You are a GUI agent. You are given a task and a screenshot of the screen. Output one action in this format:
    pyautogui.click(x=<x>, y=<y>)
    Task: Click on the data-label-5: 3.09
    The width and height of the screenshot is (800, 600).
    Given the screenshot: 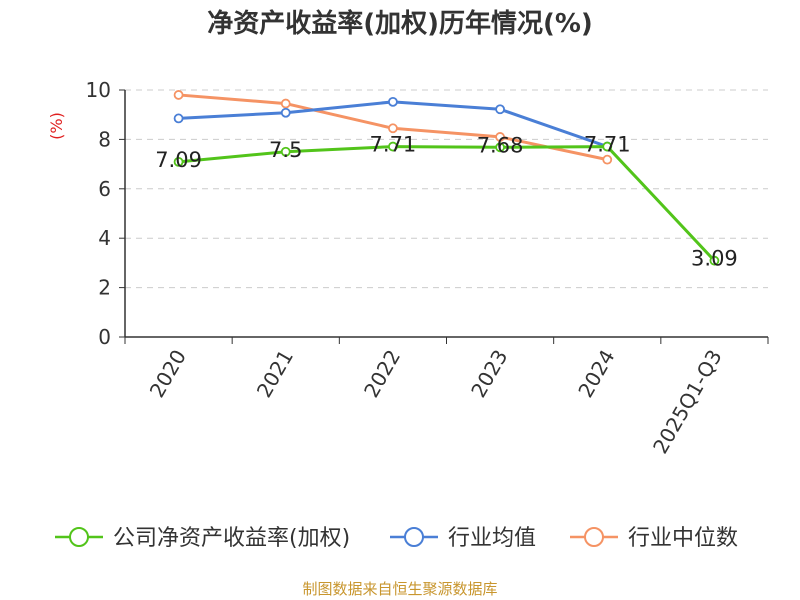 What is the action you would take?
    pyautogui.click(x=714, y=259)
    